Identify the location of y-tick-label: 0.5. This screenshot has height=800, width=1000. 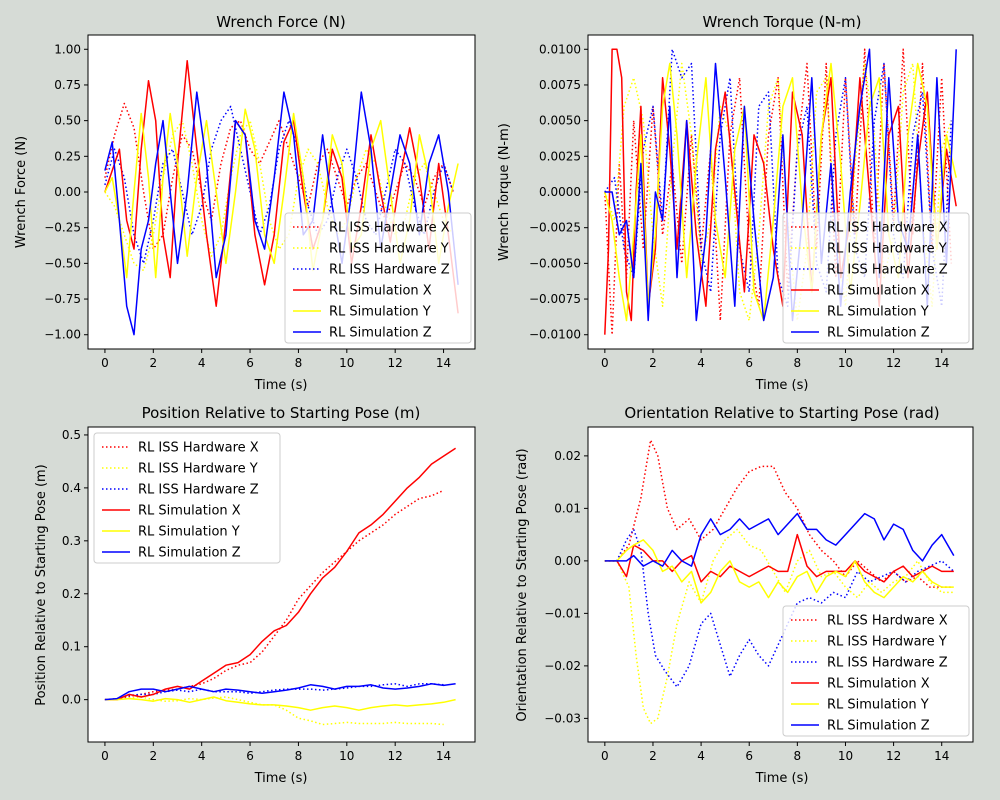
(71, 435).